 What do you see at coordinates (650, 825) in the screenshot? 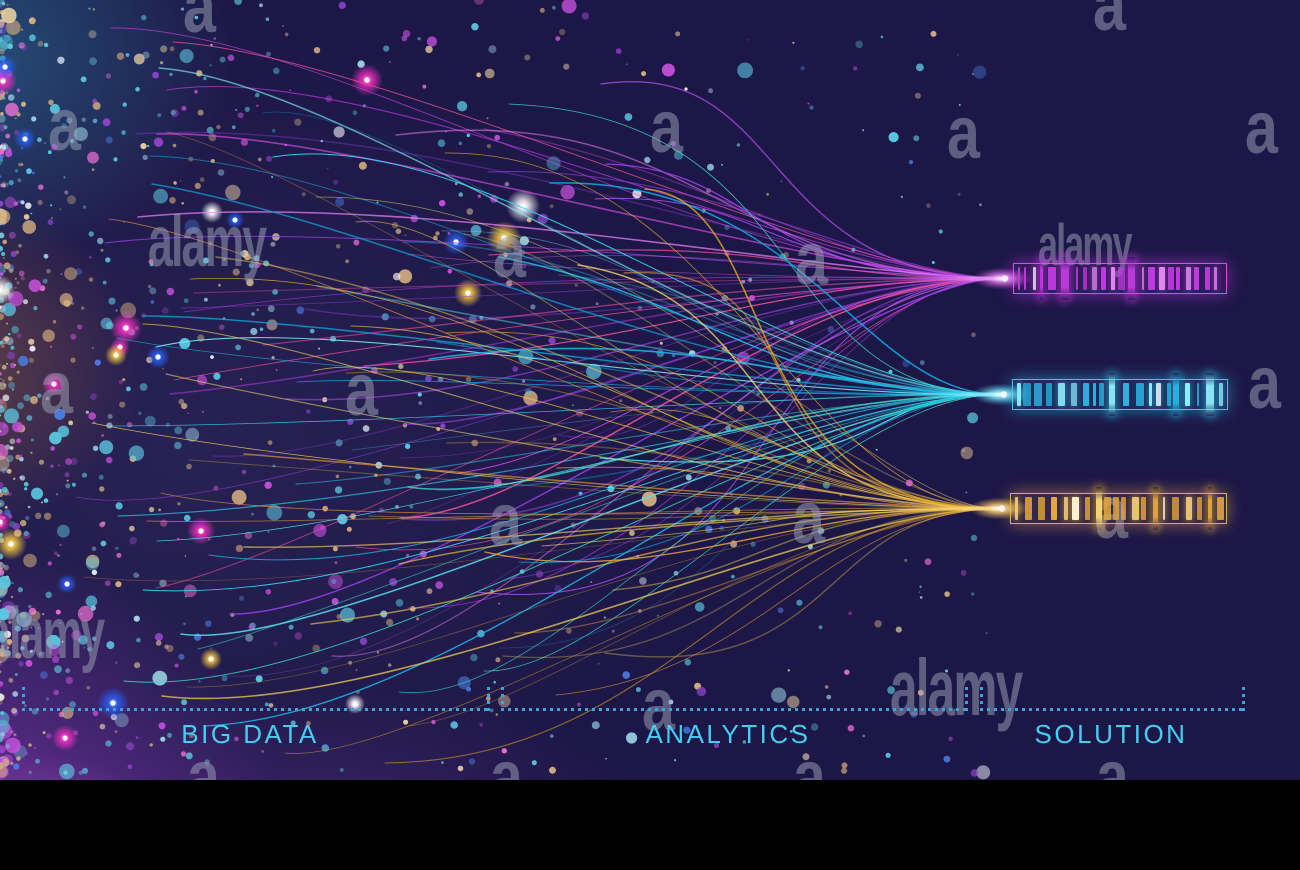
I see `footer-bar: alamy Image ID: 2R19GWN www.alamy.com` at bounding box center [650, 825].